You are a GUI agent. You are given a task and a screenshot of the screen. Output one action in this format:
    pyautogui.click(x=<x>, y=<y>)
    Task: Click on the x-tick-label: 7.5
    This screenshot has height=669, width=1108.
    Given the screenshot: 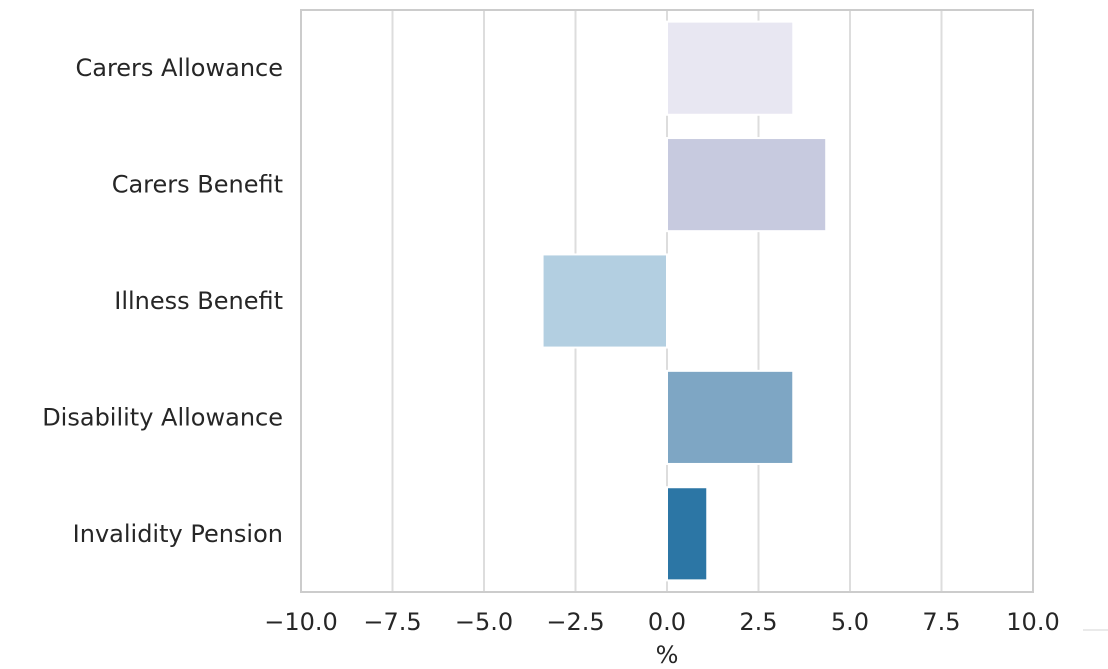 What is the action you would take?
    pyautogui.click(x=941, y=622)
    